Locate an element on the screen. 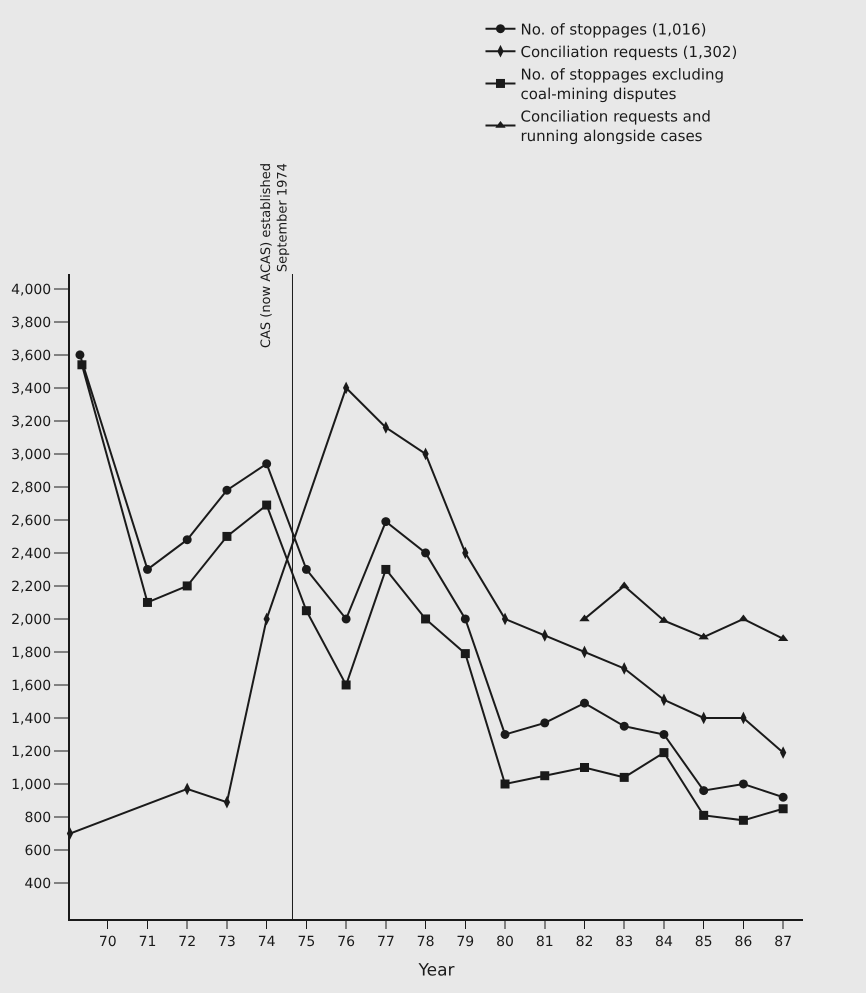 The image size is (866, 993). y-tick-label: 1,800 is located at coordinates (31, 652).